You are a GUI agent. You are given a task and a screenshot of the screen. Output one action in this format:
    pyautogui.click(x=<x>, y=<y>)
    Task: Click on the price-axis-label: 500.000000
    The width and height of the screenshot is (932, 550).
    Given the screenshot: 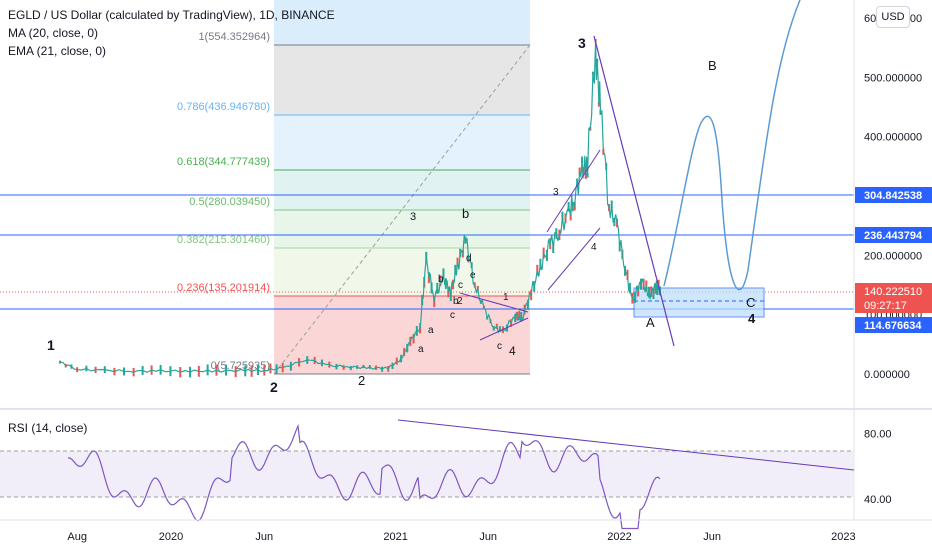 What is the action you would take?
    pyautogui.click(x=893, y=78)
    